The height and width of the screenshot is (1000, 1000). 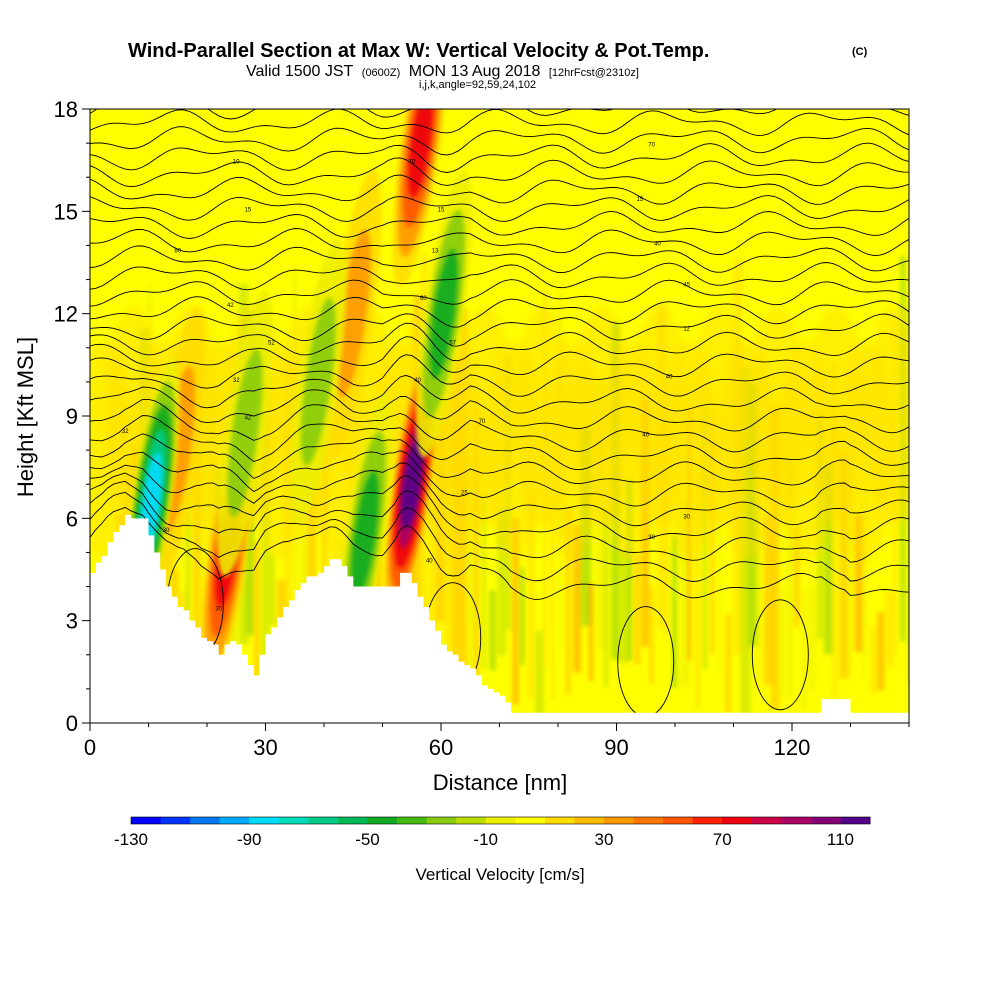 What do you see at coordinates (500, 820) in the screenshot?
I see `colorbar-frame` at bounding box center [500, 820].